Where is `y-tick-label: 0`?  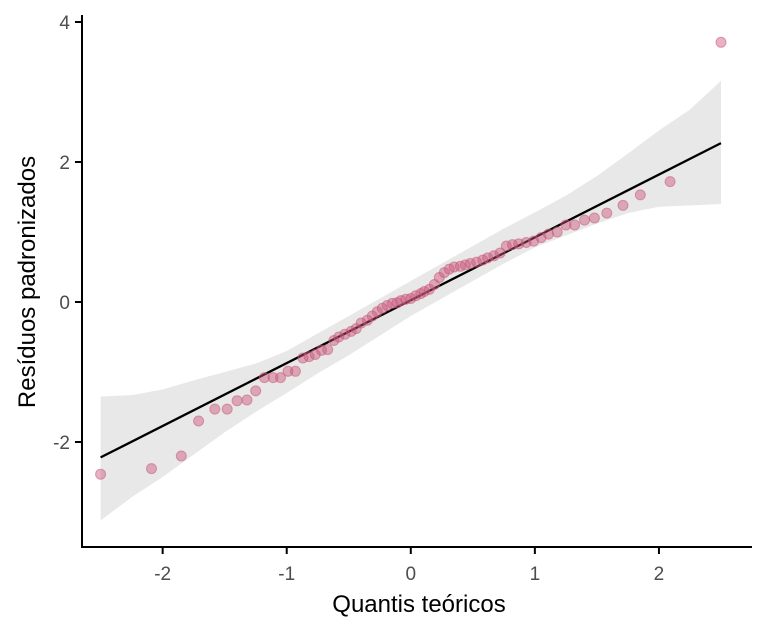
y-tick-label: 0 is located at coordinates (64, 303).